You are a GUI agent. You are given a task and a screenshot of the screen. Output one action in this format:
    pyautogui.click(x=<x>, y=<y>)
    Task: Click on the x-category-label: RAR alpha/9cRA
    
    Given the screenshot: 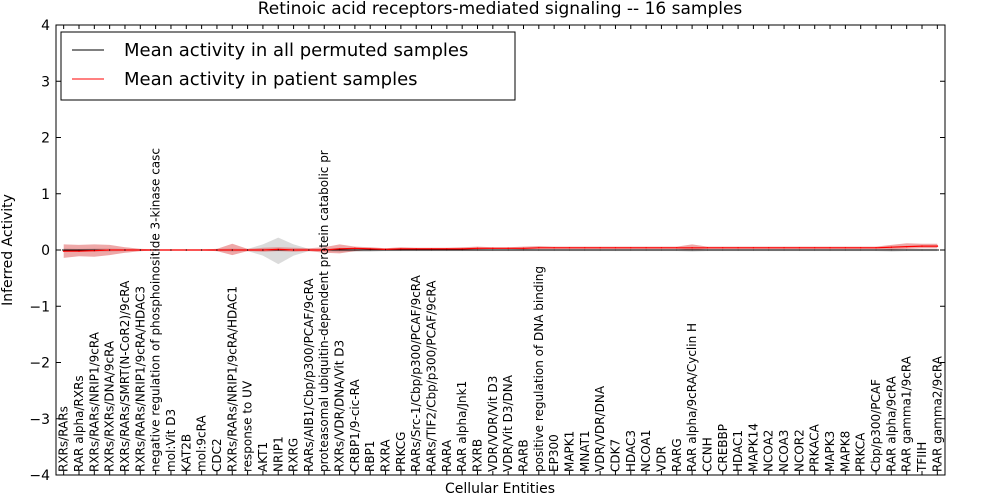 What is the action you would take?
    pyautogui.click(x=891, y=423)
    